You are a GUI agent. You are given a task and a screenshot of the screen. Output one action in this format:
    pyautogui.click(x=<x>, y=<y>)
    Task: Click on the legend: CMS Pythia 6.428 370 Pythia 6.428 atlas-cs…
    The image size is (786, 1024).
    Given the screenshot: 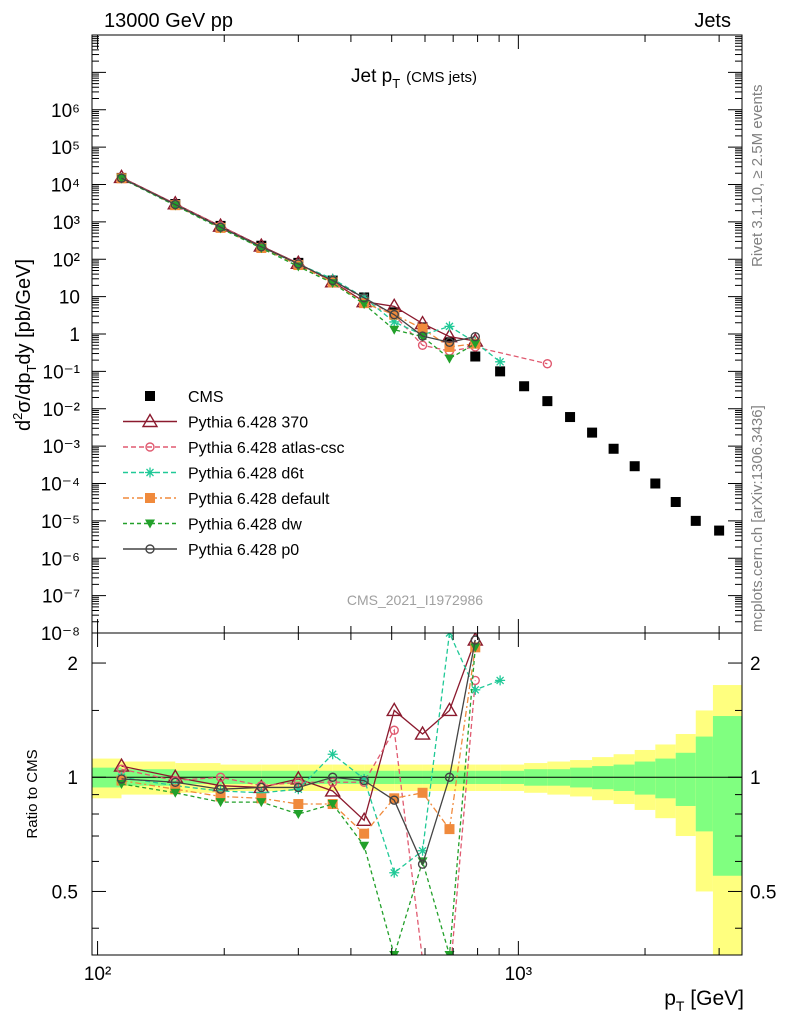 What is the action you would take?
    pyautogui.click(x=234, y=474)
    